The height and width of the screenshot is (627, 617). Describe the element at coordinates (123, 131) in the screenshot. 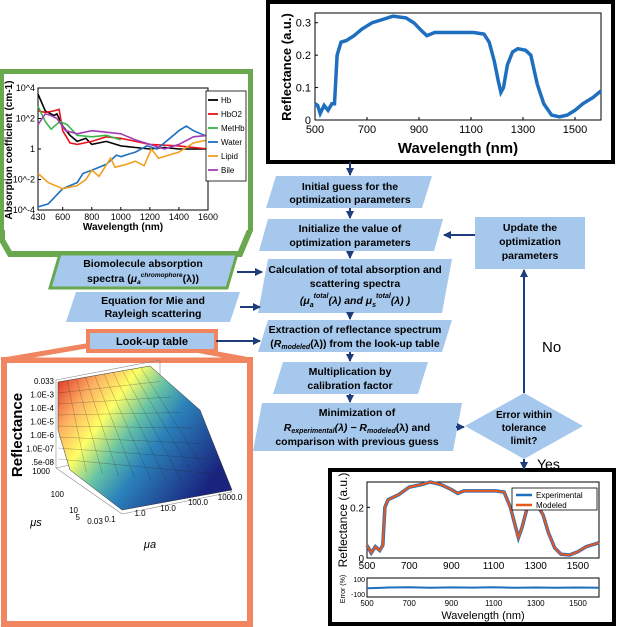

I see `abs-line-bile` at that location.